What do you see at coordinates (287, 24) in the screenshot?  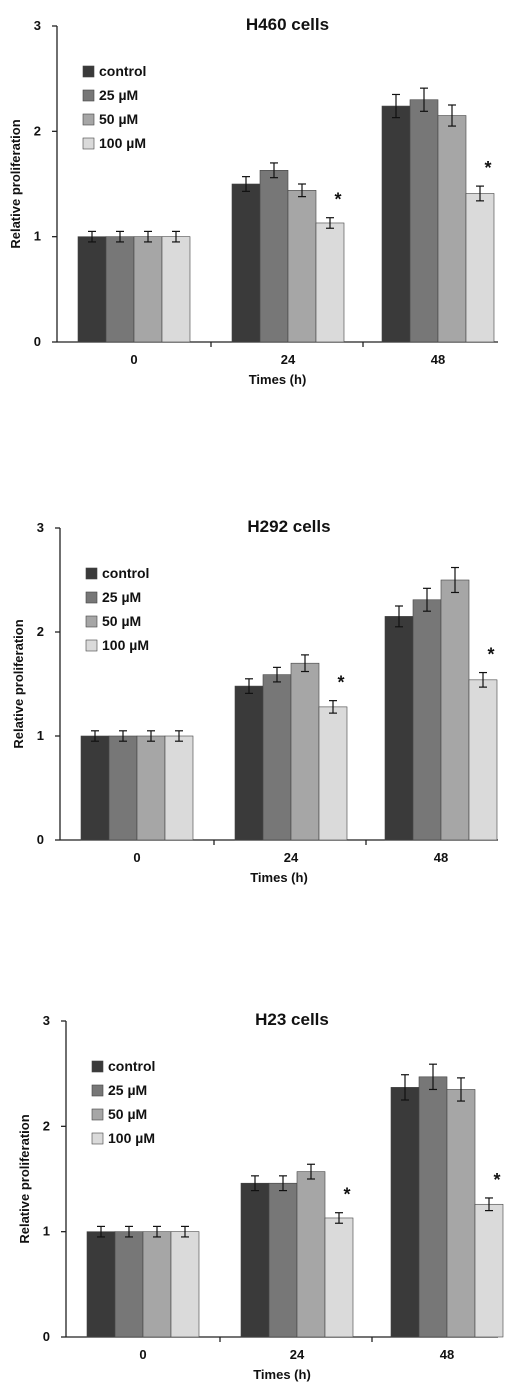 I see `chart-title: H460 cells` at bounding box center [287, 24].